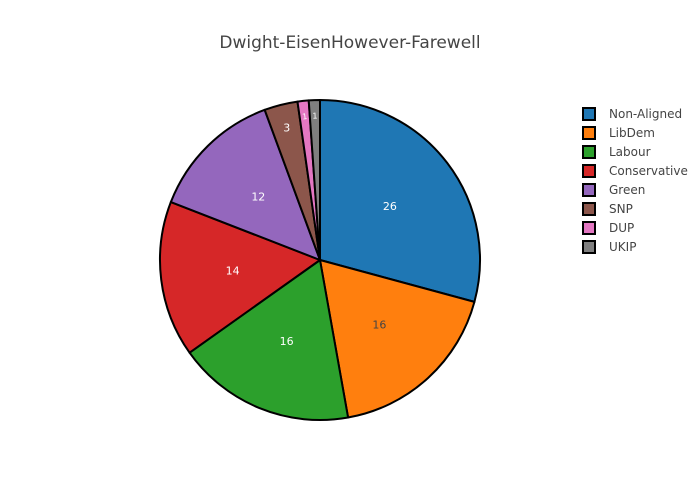  What do you see at coordinates (589, 171) in the screenshot?
I see `legend-swatch-conservative` at bounding box center [589, 171].